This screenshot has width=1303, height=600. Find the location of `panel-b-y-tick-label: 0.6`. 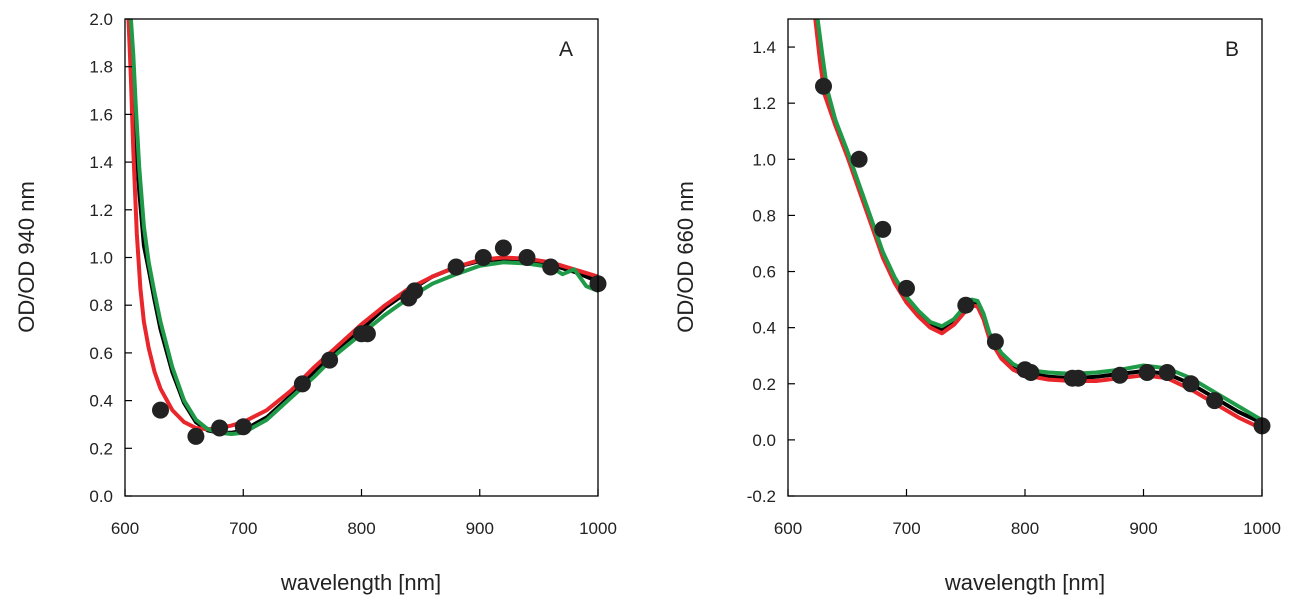

panel-b-y-tick-label: 0.6 is located at coordinates (764, 272).